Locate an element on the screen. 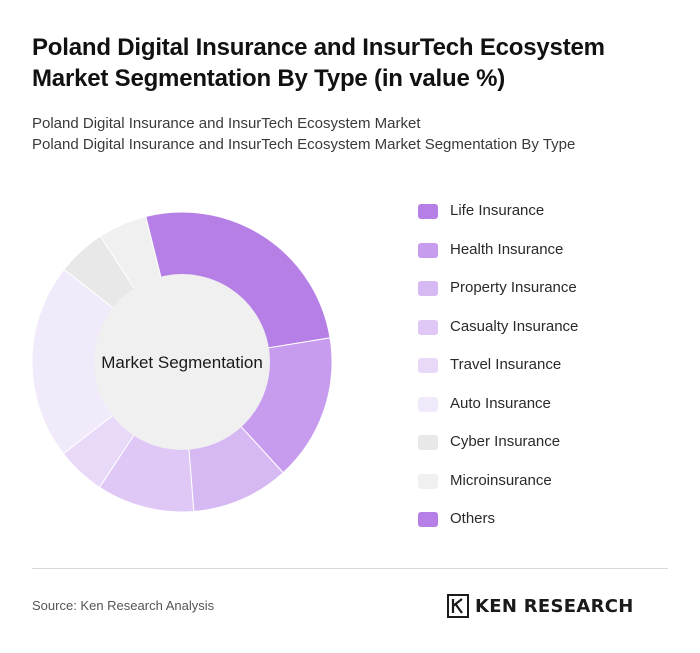 Image resolution: width=700 pixels, height=653 pixels. legend-item-auto-insurance: Auto Insurance is located at coordinates (498, 412).